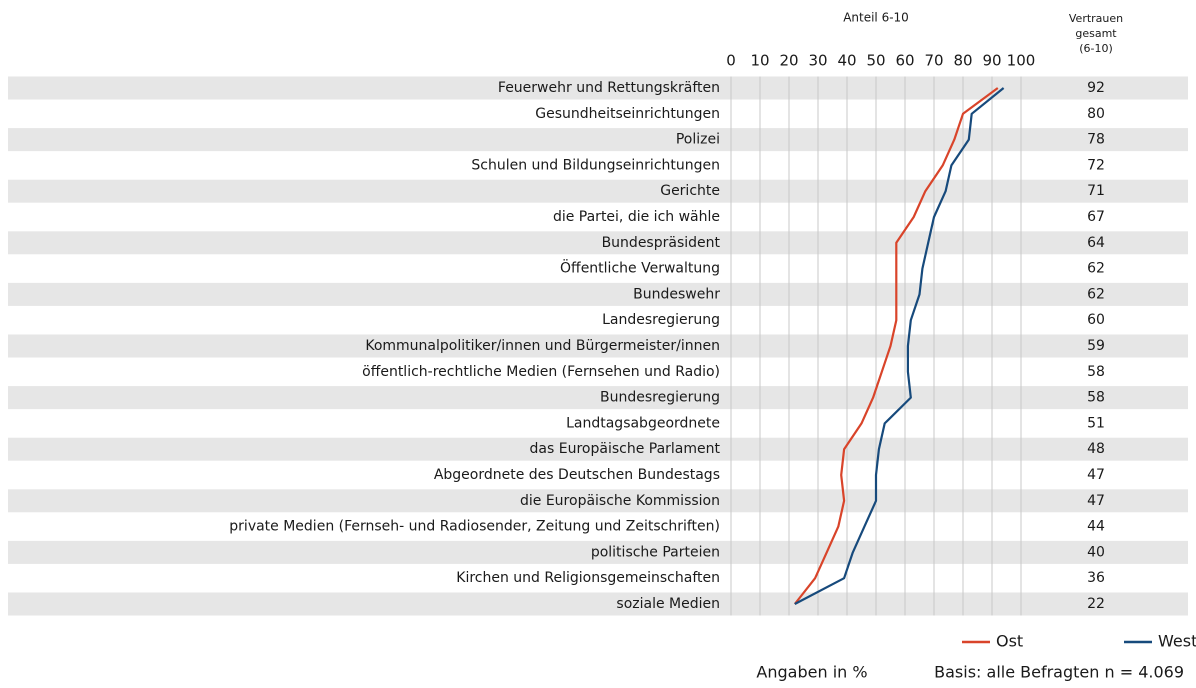 The width and height of the screenshot is (1196, 688). I want to click on x-tick-label: 0, so click(731, 61).